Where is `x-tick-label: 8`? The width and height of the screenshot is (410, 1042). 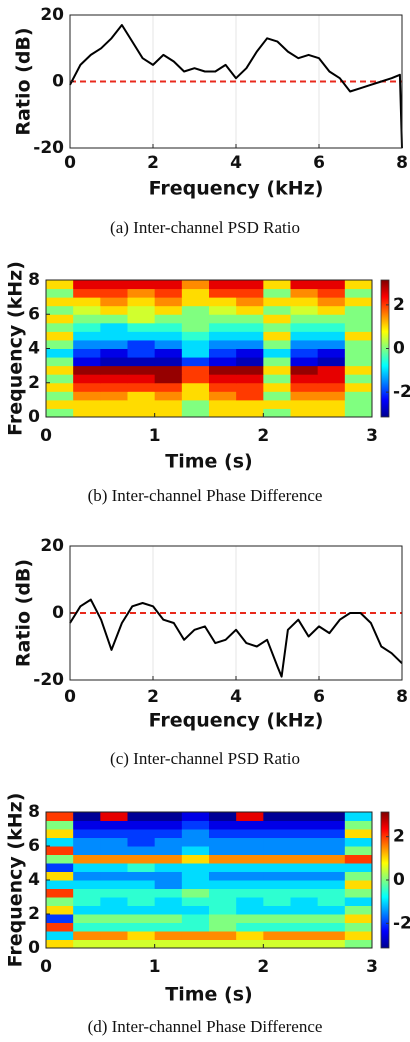 x-tick-label: 8 is located at coordinates (402, 697).